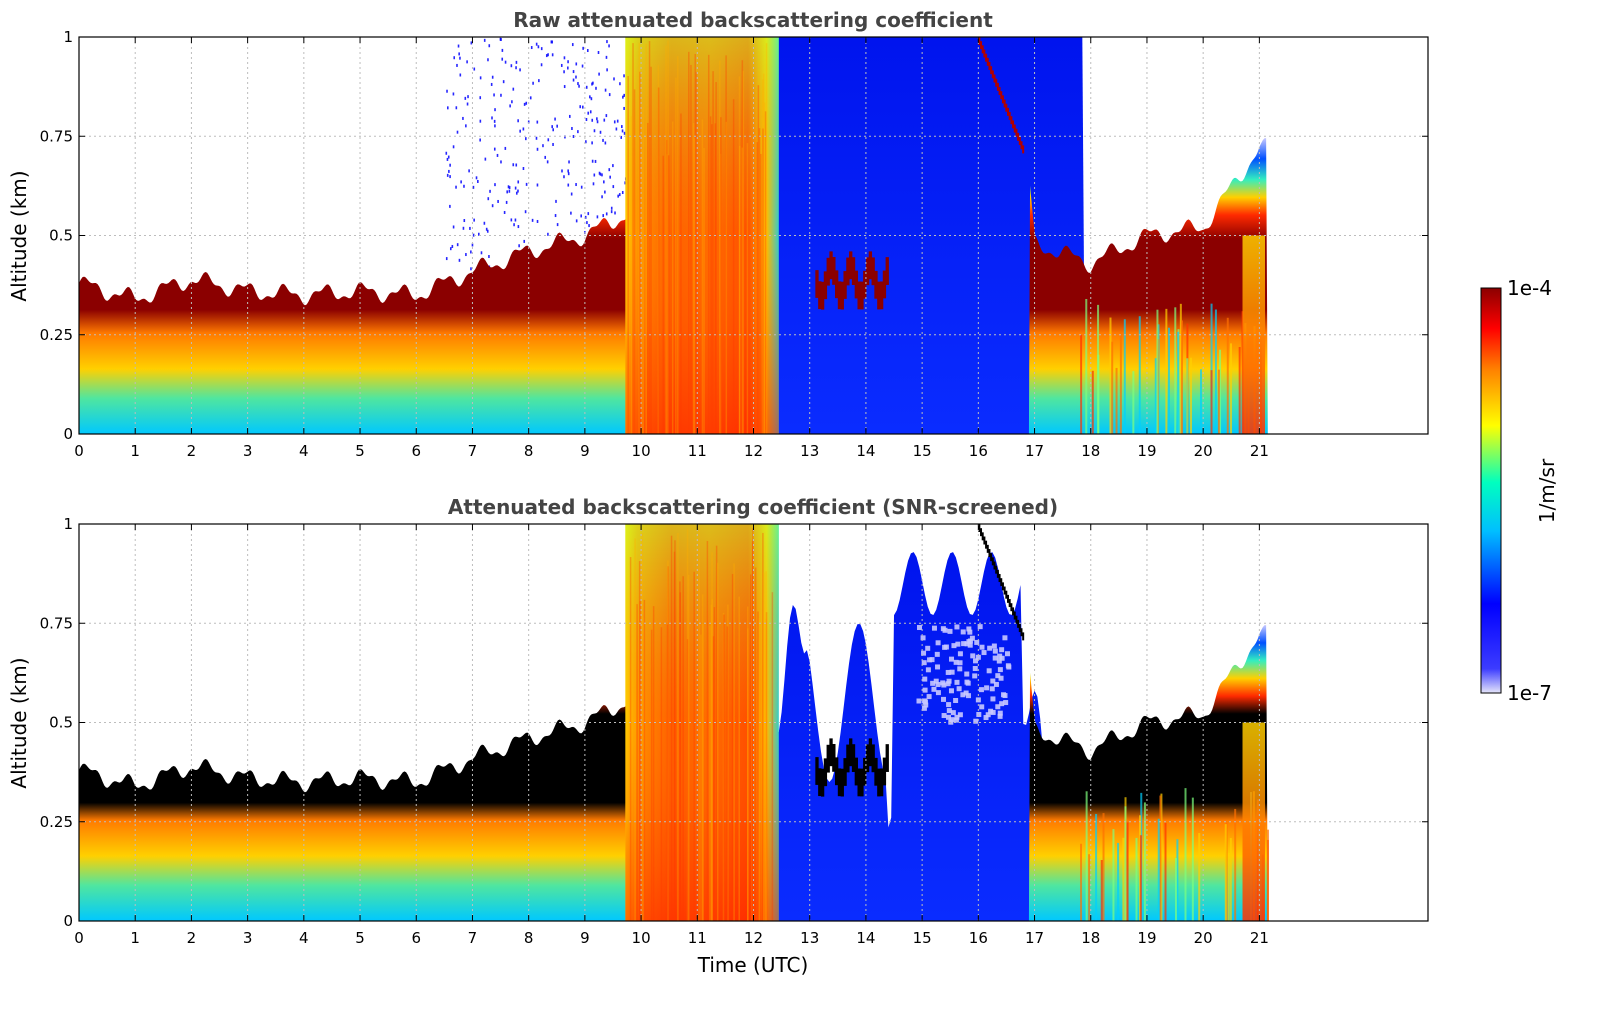  What do you see at coordinates (702, 235) in the screenshot?
I see `raw-fog-region` at bounding box center [702, 235].